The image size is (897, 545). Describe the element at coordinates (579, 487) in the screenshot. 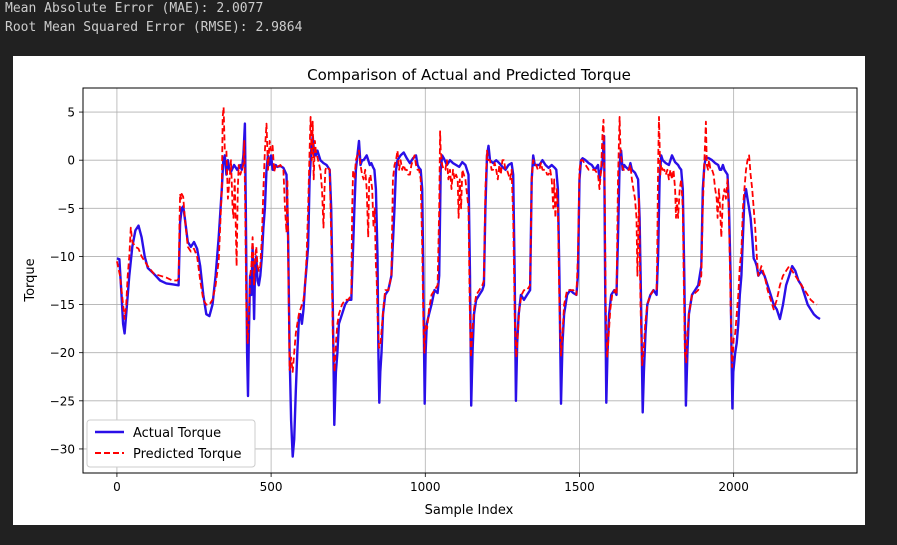

I see `x-tick-label: 1500` at that location.